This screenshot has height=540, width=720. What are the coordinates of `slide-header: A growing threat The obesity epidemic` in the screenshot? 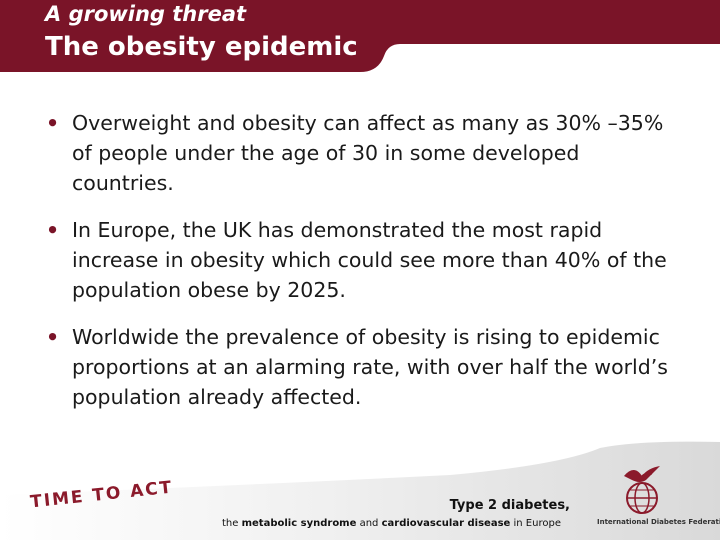 It's located at (360, 36).